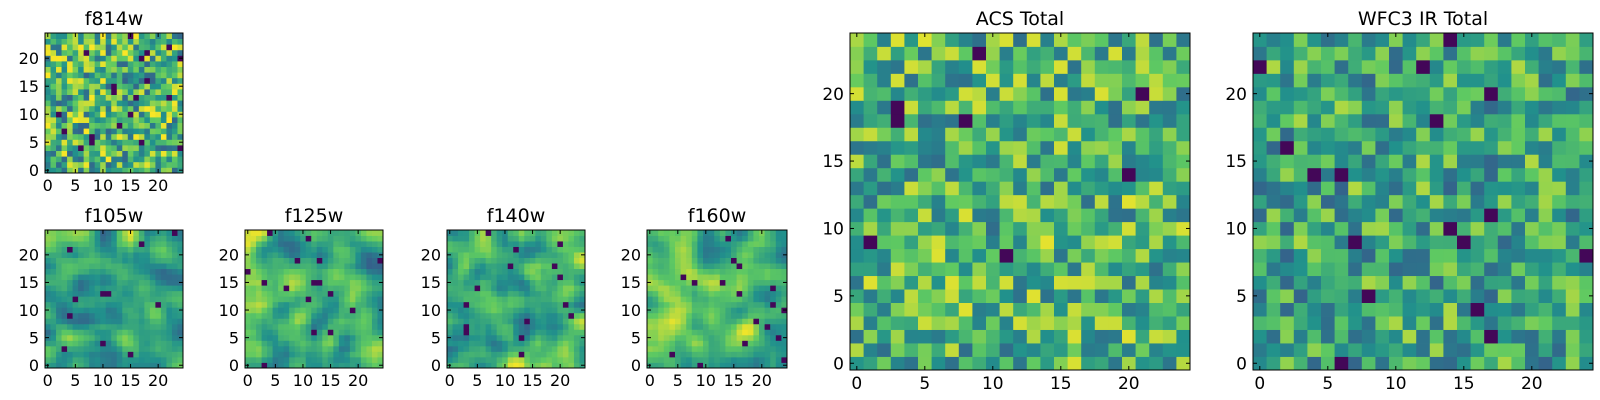 The height and width of the screenshot is (400, 1600). Describe the element at coordinates (103, 185) in the screenshot. I see `x-tick-label: 10` at that location.